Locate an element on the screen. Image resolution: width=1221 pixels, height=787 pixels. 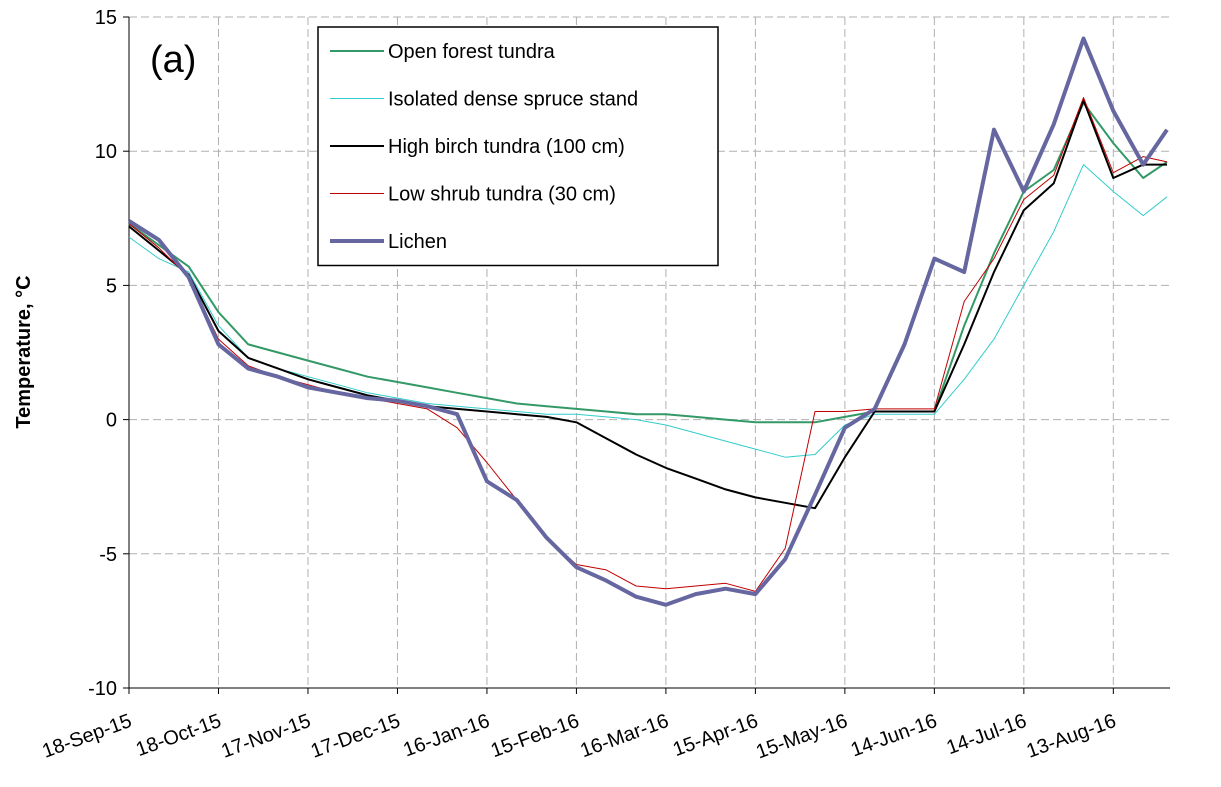
y-tick-label: -10 is located at coordinates (102, 689).